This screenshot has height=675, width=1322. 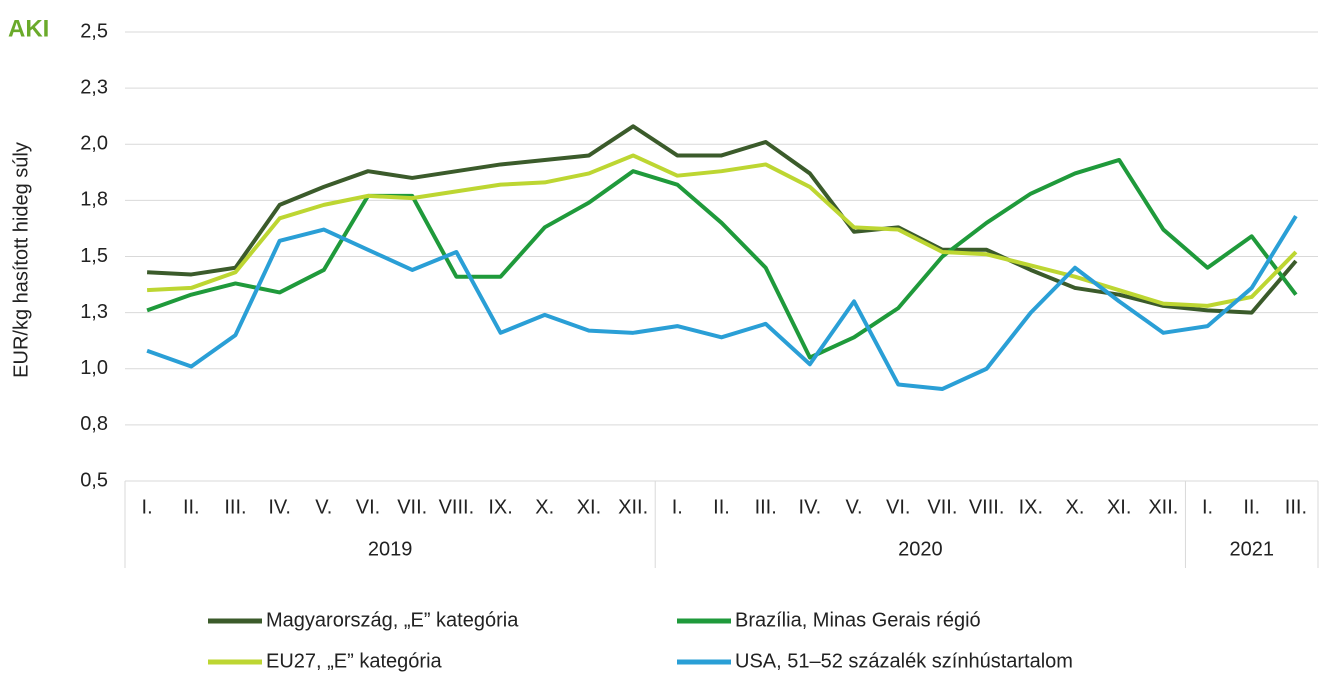 I want to click on y-tick-label: 0,5, so click(x=94, y=480).